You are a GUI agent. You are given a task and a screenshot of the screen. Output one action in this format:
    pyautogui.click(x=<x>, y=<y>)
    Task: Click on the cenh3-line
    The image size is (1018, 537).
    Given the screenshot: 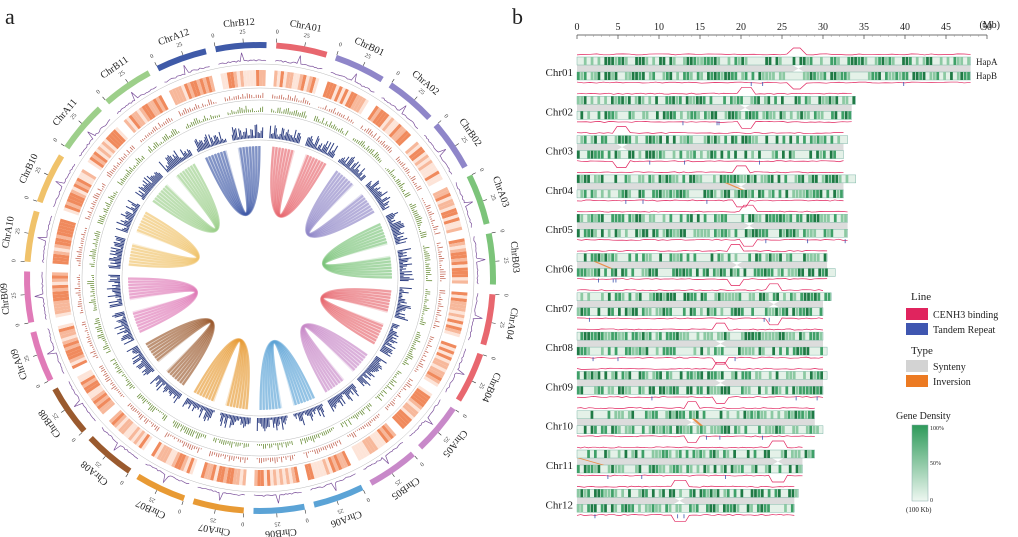 What is the action you would take?
    pyautogui.click(x=710, y=164)
    